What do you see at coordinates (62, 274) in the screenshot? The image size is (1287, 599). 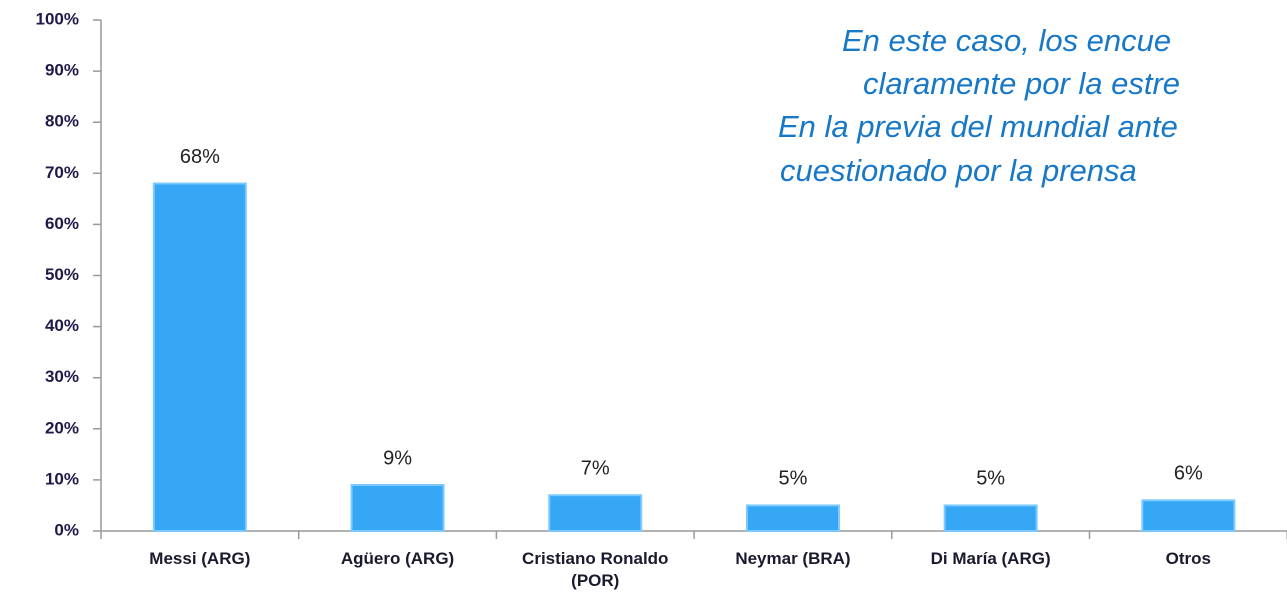 I see `y-tick-label: 50%` at bounding box center [62, 274].